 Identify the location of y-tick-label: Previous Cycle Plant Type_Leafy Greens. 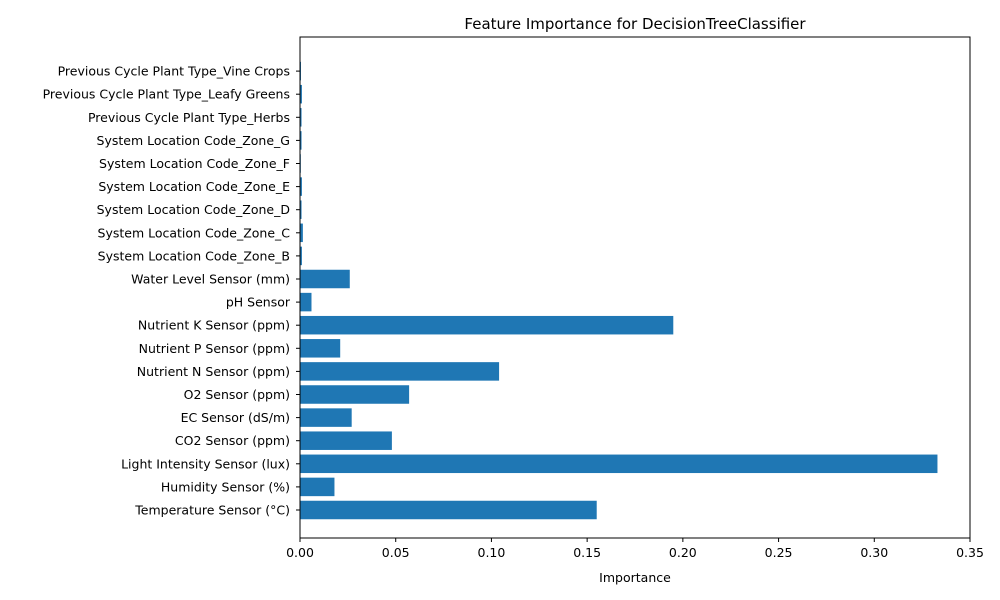
(166, 94).